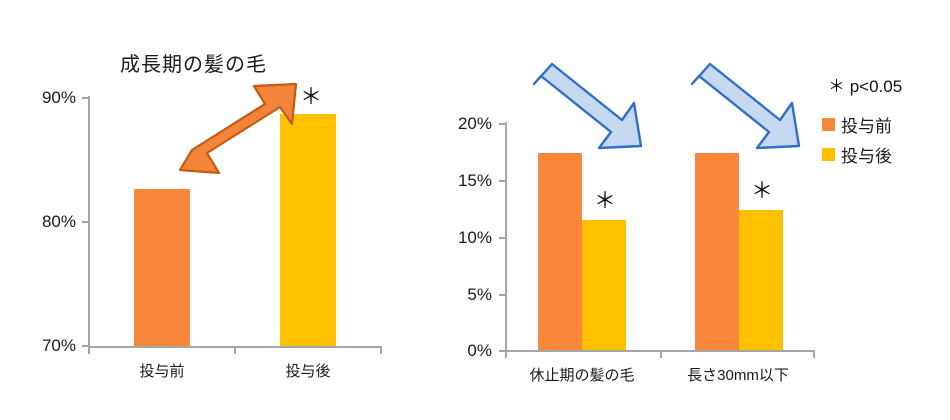 Image resolution: width=950 pixels, height=420 pixels. What do you see at coordinates (866, 156) in the screenshot?
I see `legend-label-after: 投与後` at bounding box center [866, 156].